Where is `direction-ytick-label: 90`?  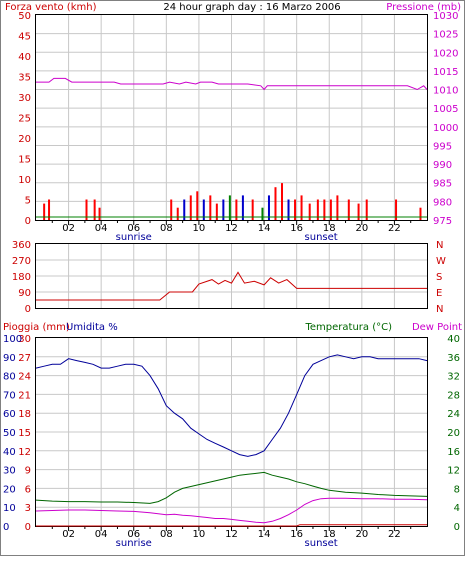 direction-ytick-label: 90 is located at coordinates (24, 293).